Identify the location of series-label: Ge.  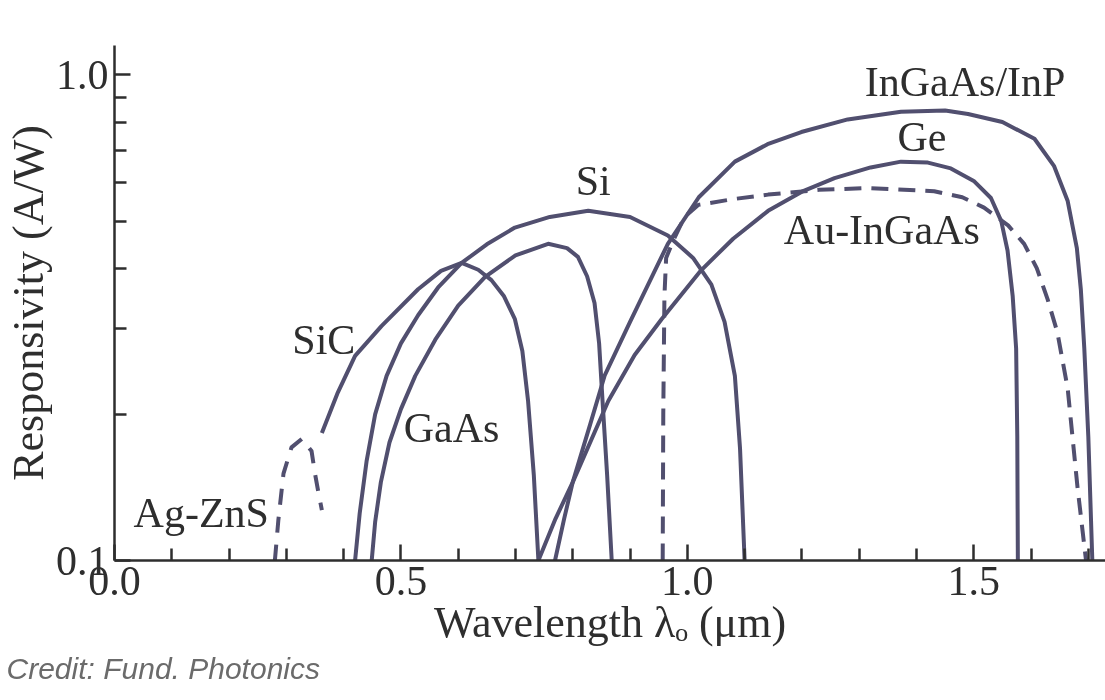
(922, 136).